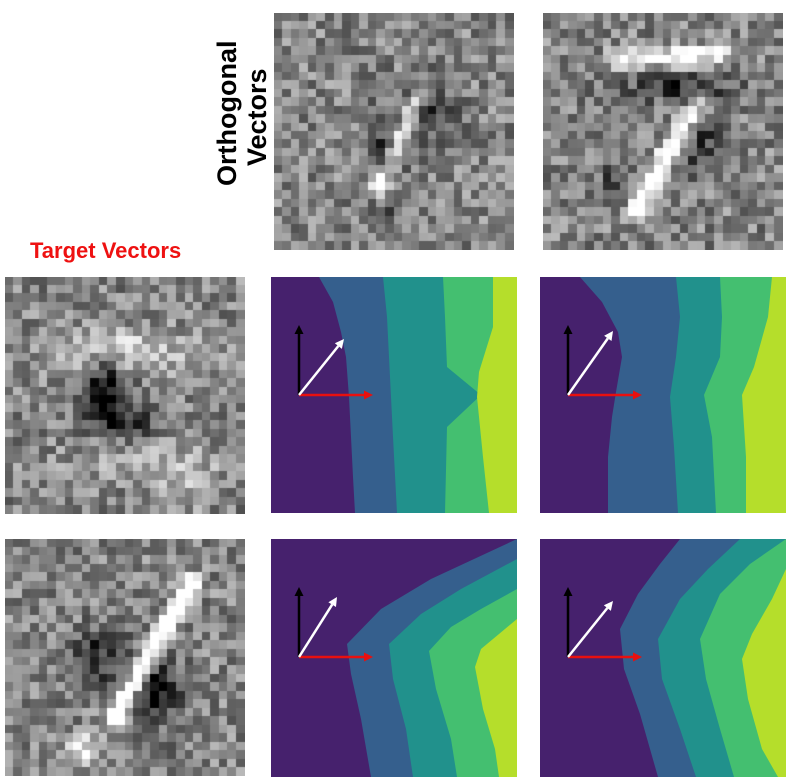 The width and height of the screenshot is (793, 781). What do you see at coordinates (227, 113) in the screenshot?
I see `orthogonal-label-line1: Orthogonal` at bounding box center [227, 113].